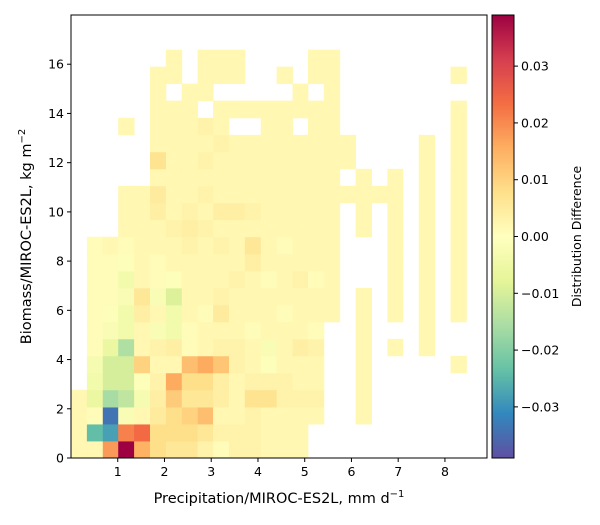  What do you see at coordinates (60, 359) in the screenshot?
I see `y-tick-label: 4` at bounding box center [60, 359].